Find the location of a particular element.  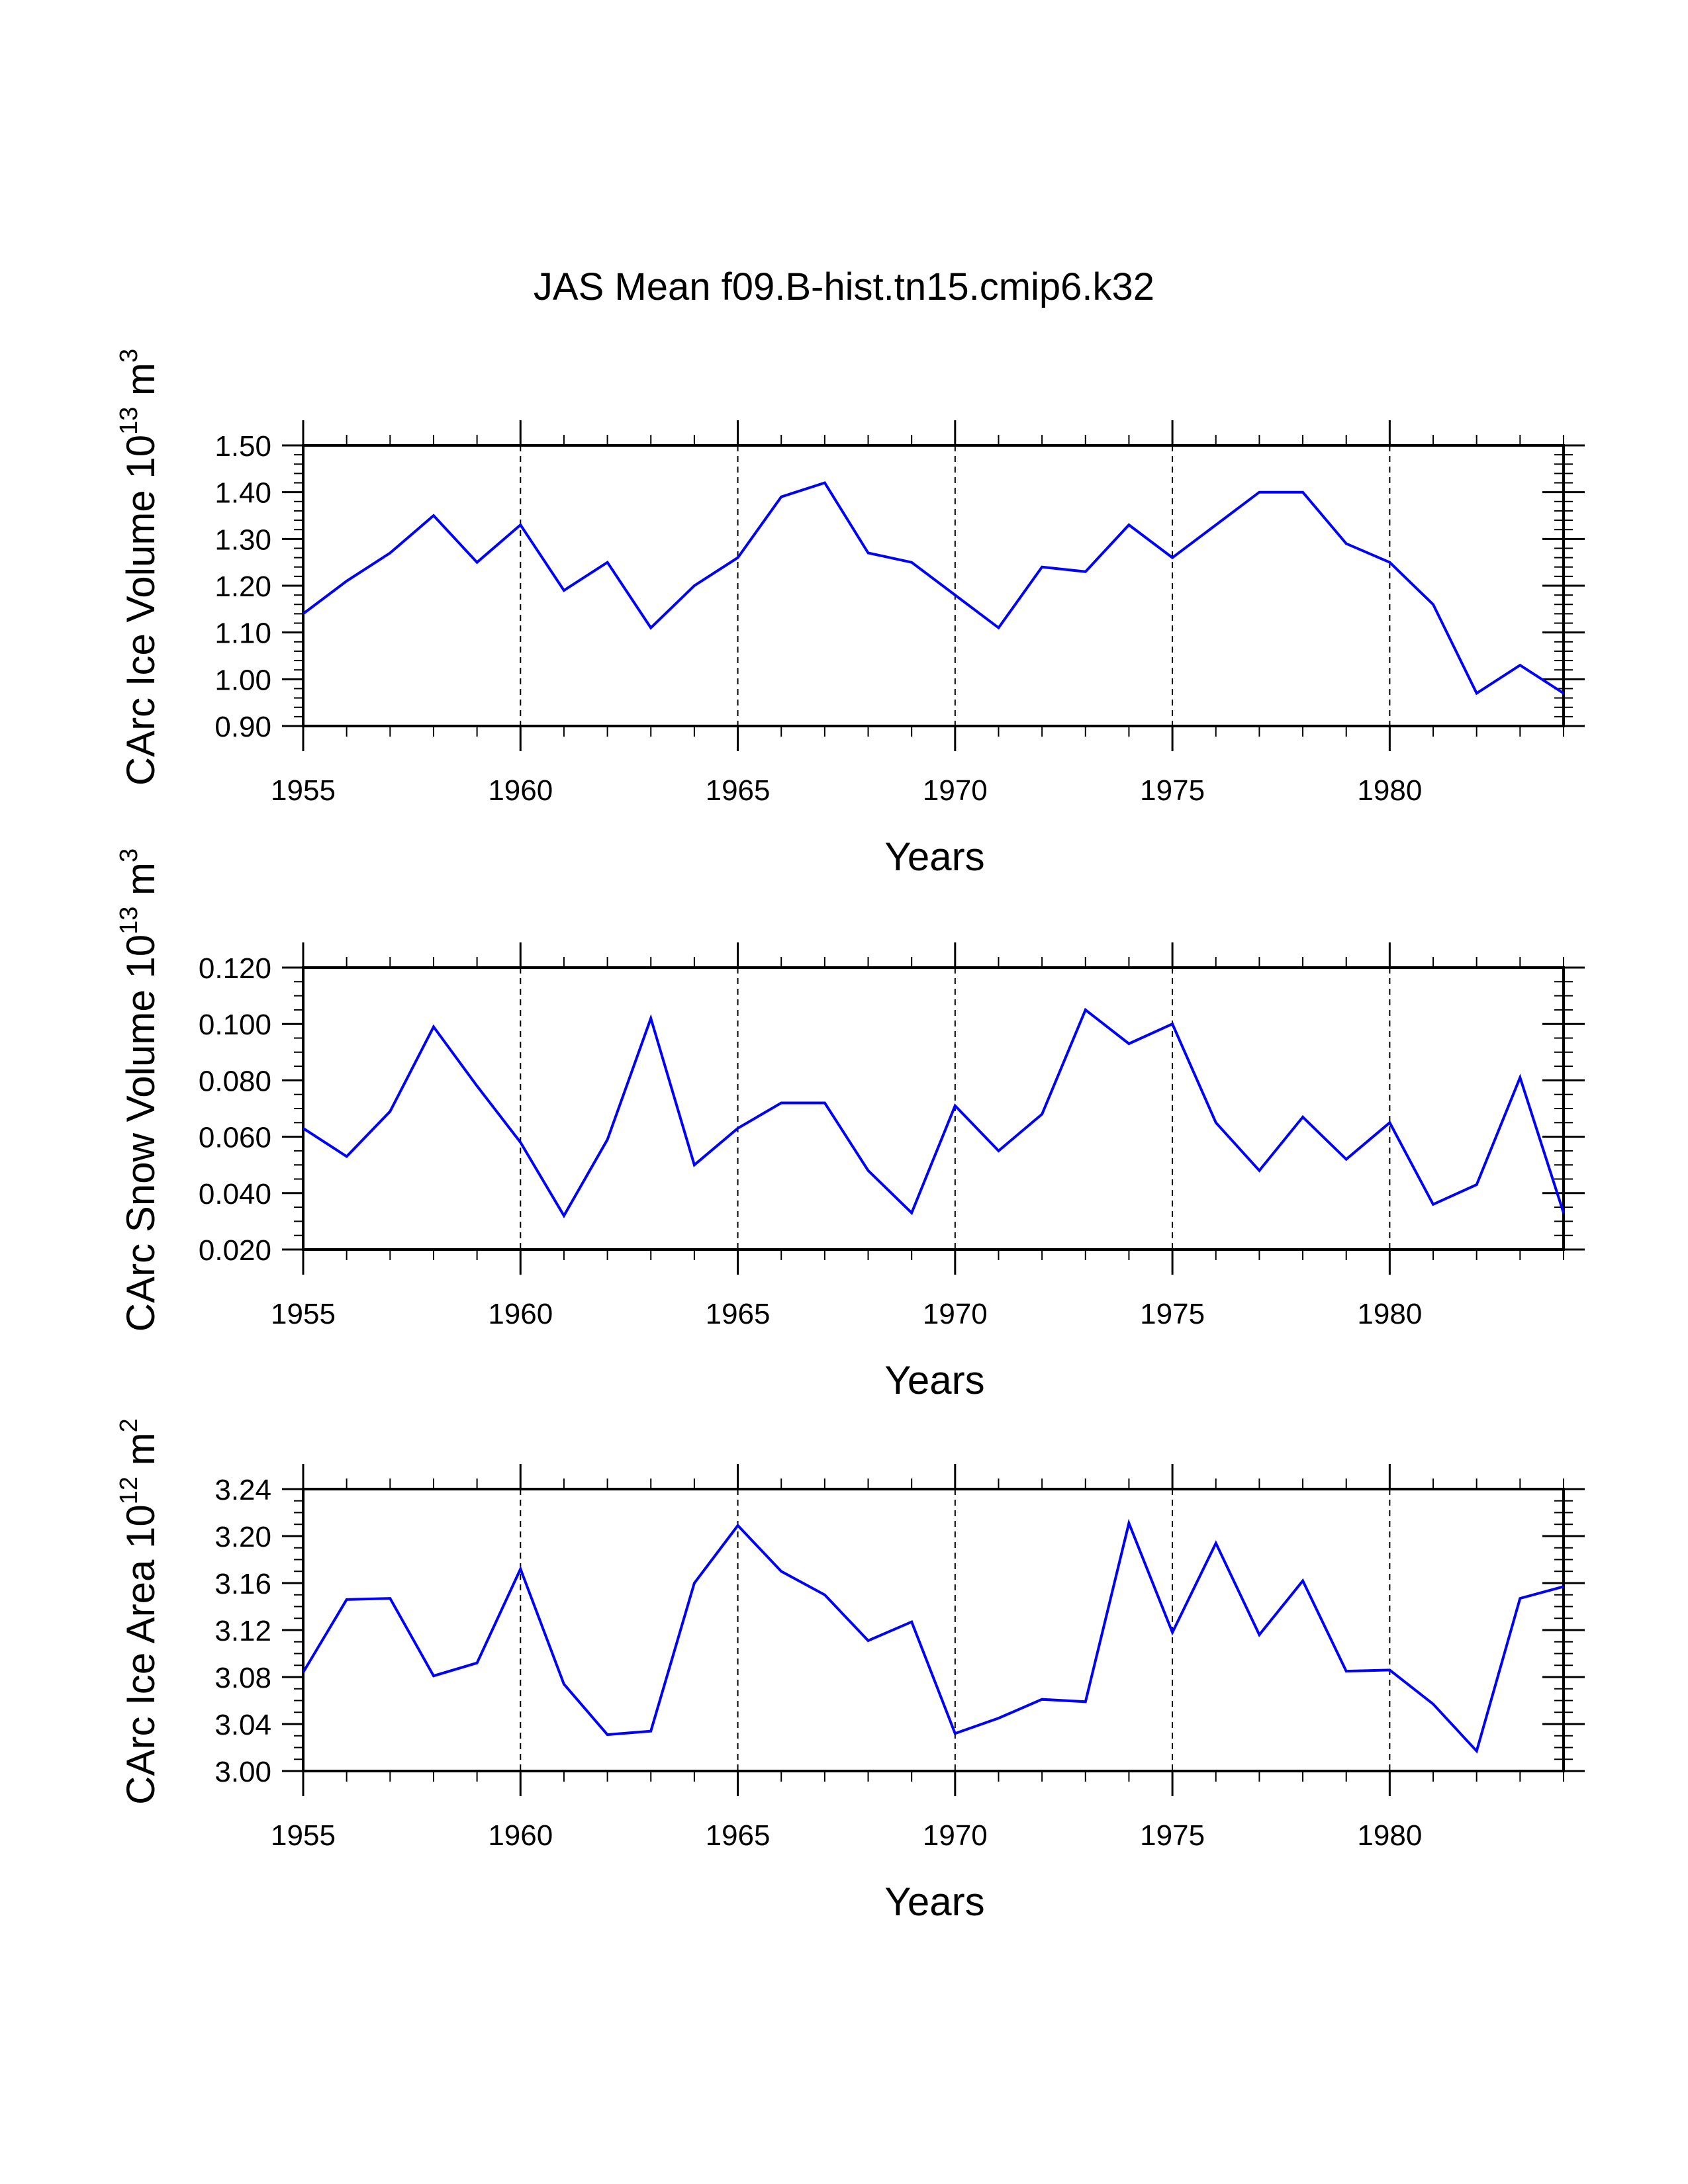

y-tick-label: 3.04 is located at coordinates (242, 1725).